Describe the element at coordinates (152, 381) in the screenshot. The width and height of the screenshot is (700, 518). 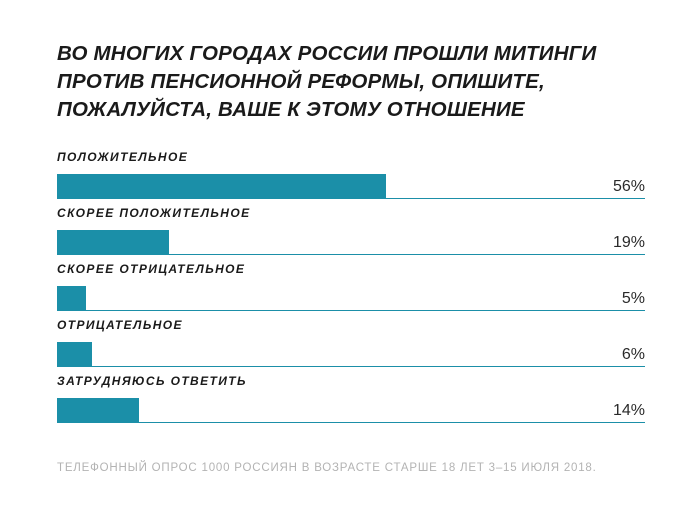
I see `category-label: ЗАТРУДНЯЮСЬ ОТВЕТИТЬ` at that location.